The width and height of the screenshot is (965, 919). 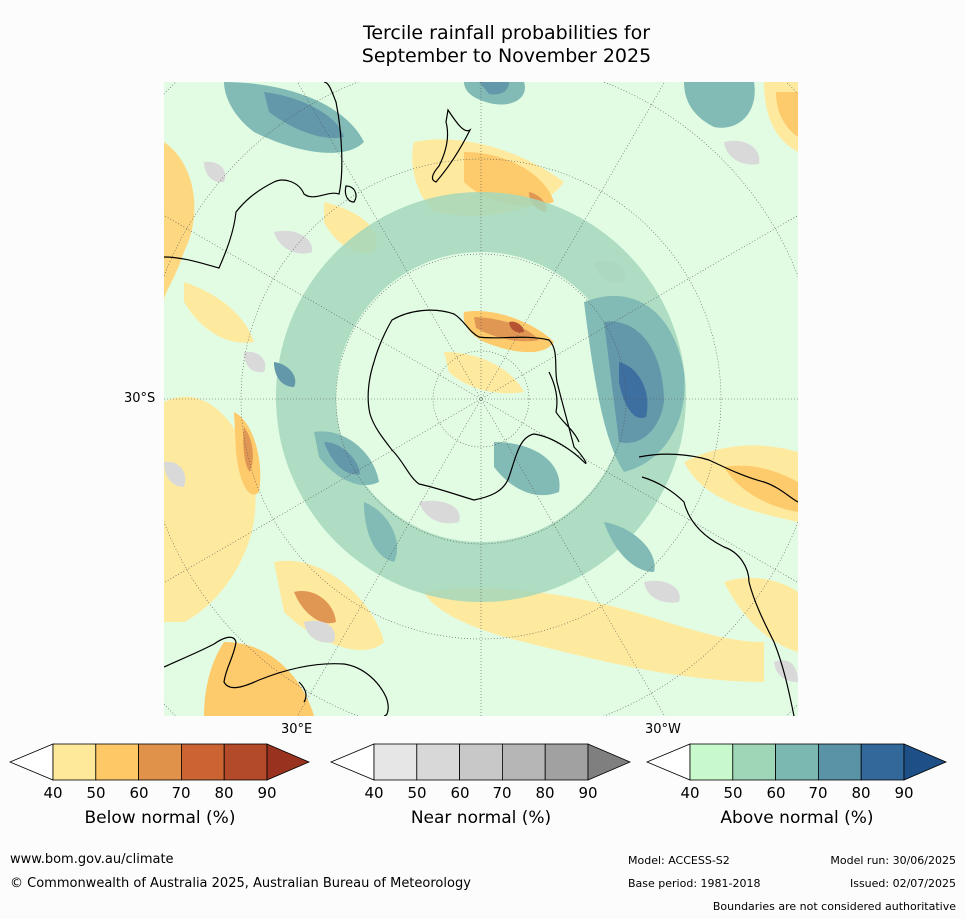 I want to click on africa-coast, so click(x=276, y=676).